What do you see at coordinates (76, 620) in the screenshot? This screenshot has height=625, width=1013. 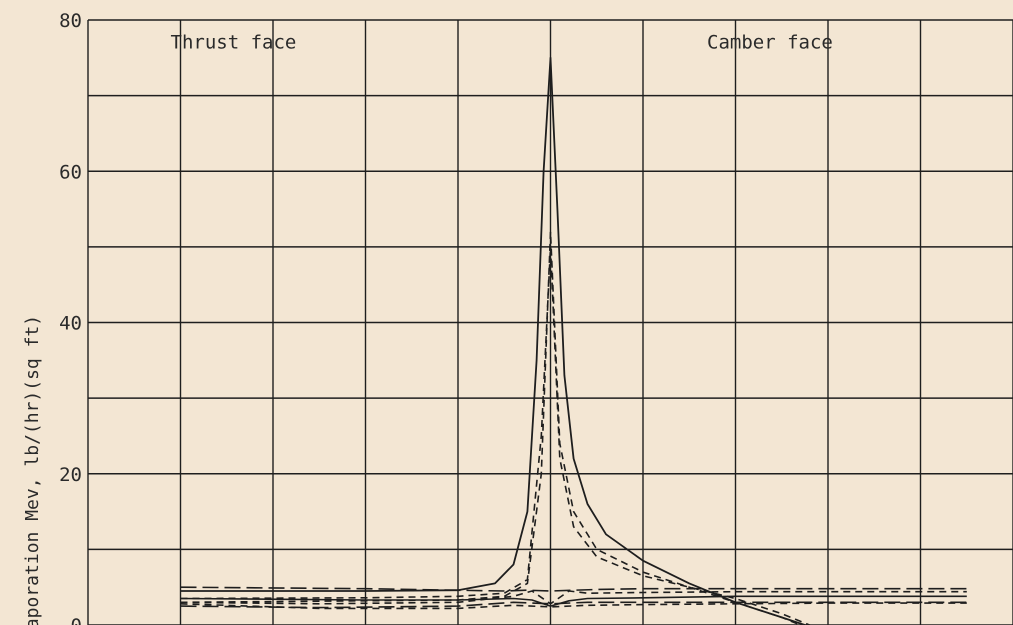 I see `y-tick-label: 0` at bounding box center [76, 620].